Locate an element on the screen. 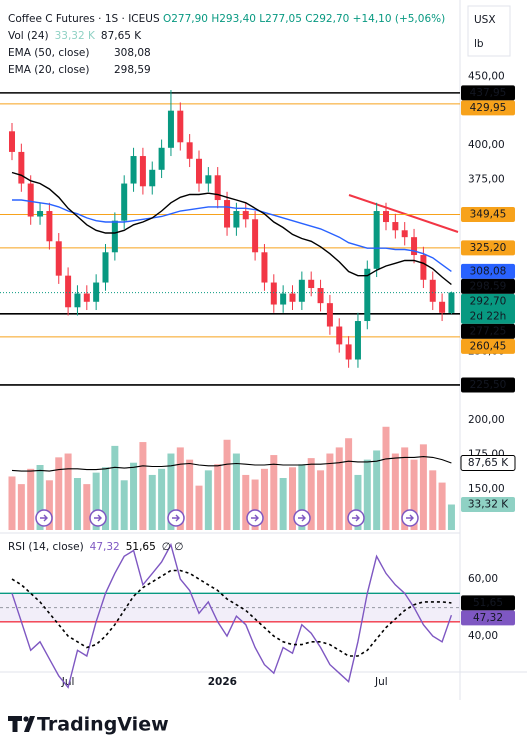 This screenshot has height=743, width=527. header-part: L277,05 is located at coordinates (280, 19).